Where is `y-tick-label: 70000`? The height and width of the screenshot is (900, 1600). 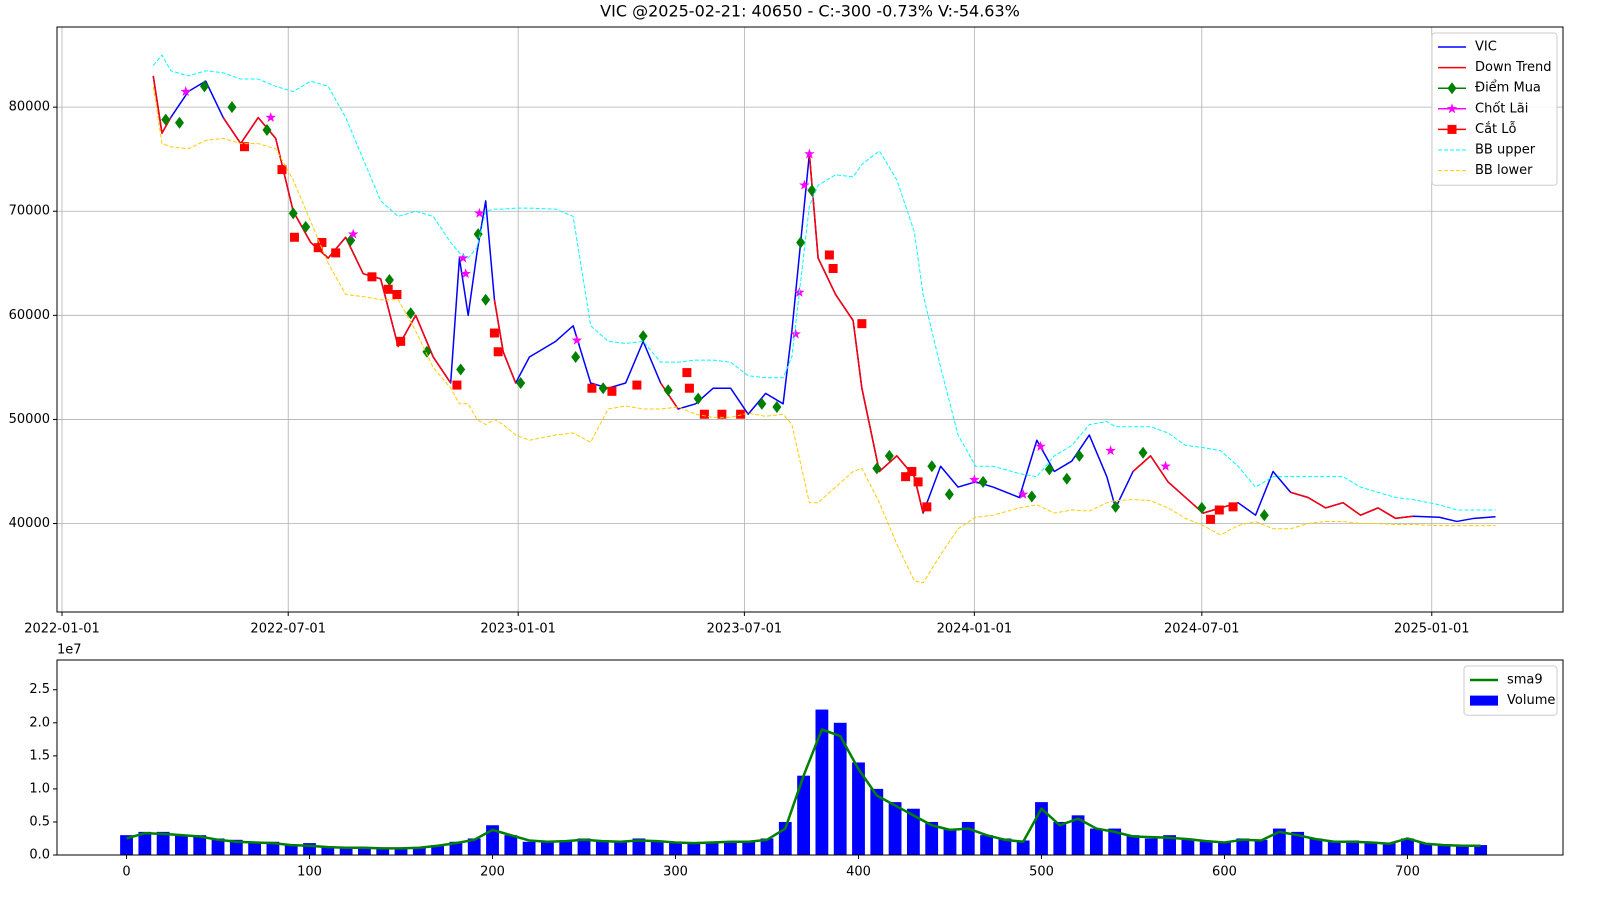 y-tick-label: 70000 is located at coordinates (29, 211).